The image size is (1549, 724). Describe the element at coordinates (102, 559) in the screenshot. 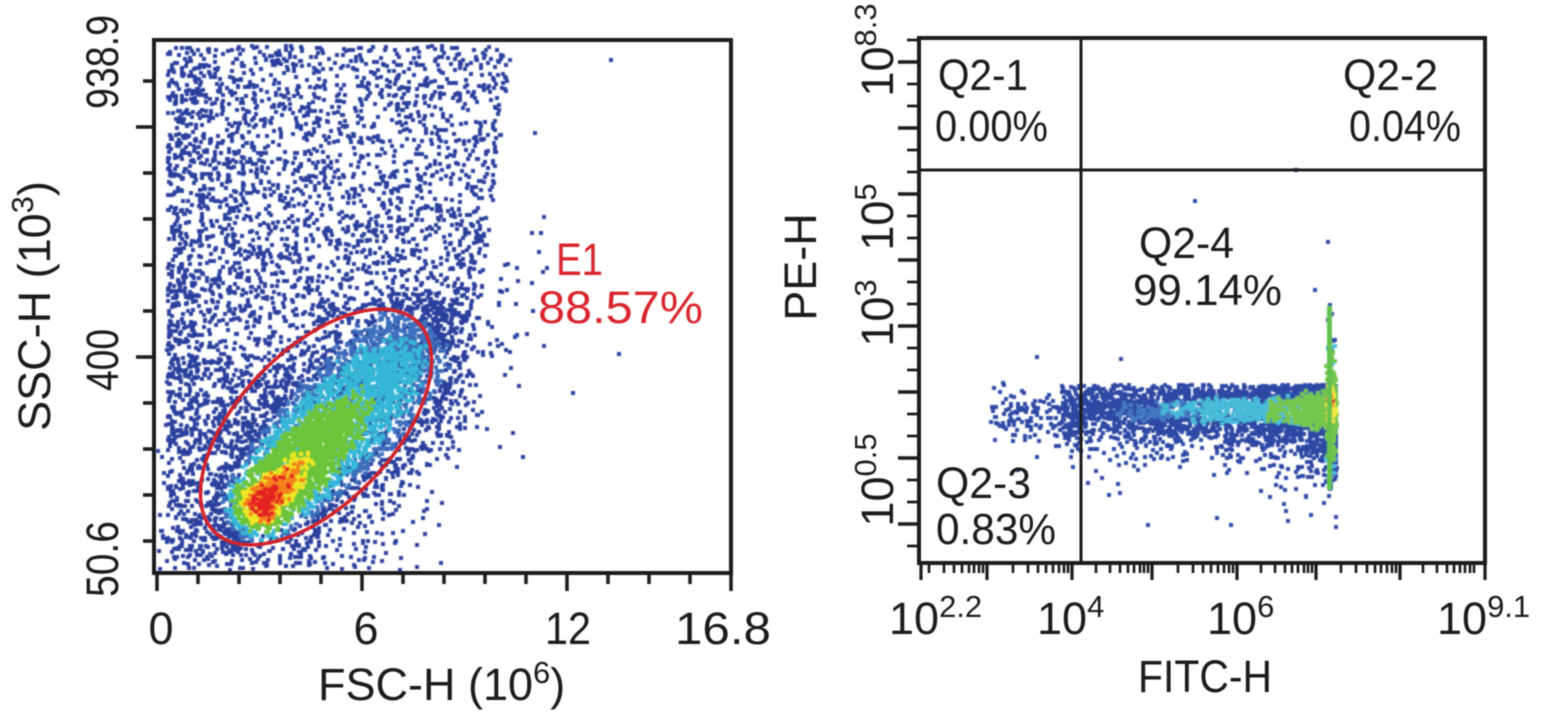

I see `svg-text: 50.6` at that location.